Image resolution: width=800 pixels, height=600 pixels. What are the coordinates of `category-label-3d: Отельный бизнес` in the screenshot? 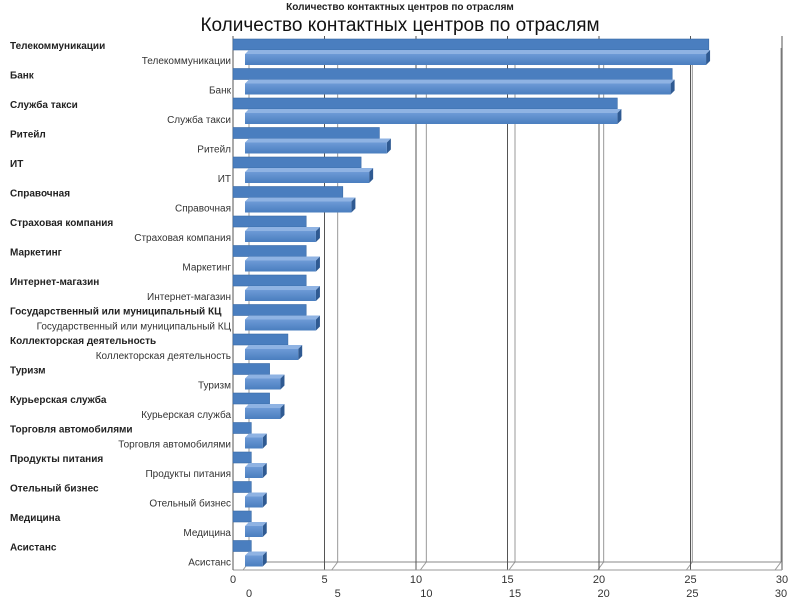 It's located at (190, 504).